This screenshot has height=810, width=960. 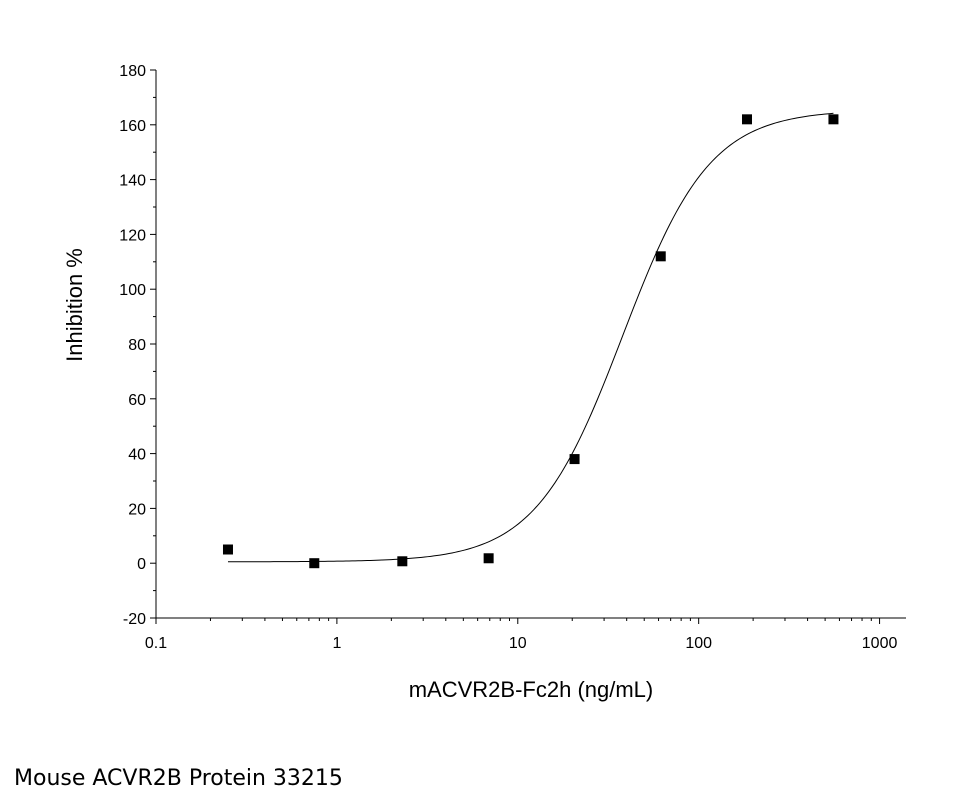 What do you see at coordinates (137, 400) in the screenshot?
I see `y-tick-label: 60` at bounding box center [137, 400].